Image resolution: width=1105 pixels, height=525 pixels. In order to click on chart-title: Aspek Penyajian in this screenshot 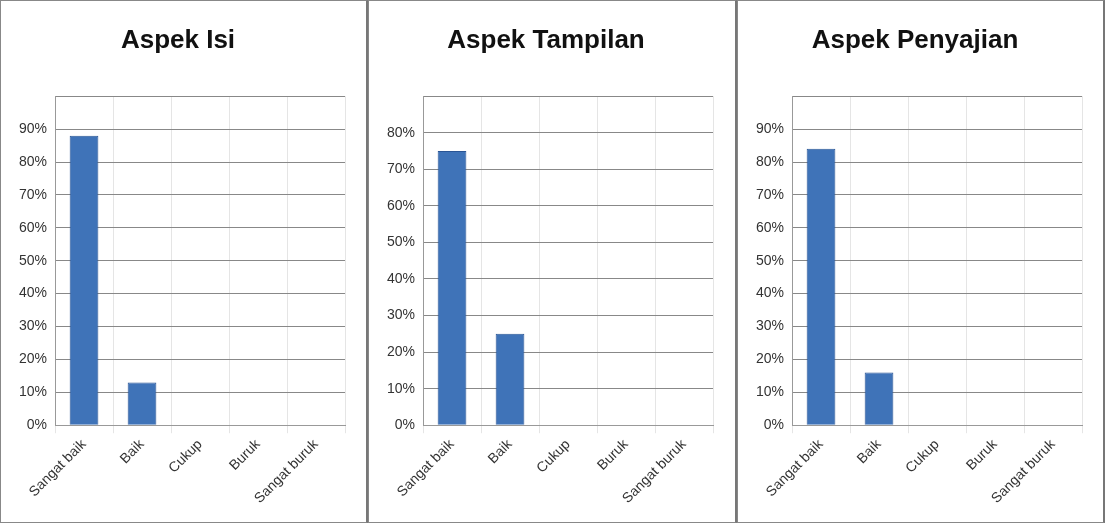, I will do `click(914, 38)`.